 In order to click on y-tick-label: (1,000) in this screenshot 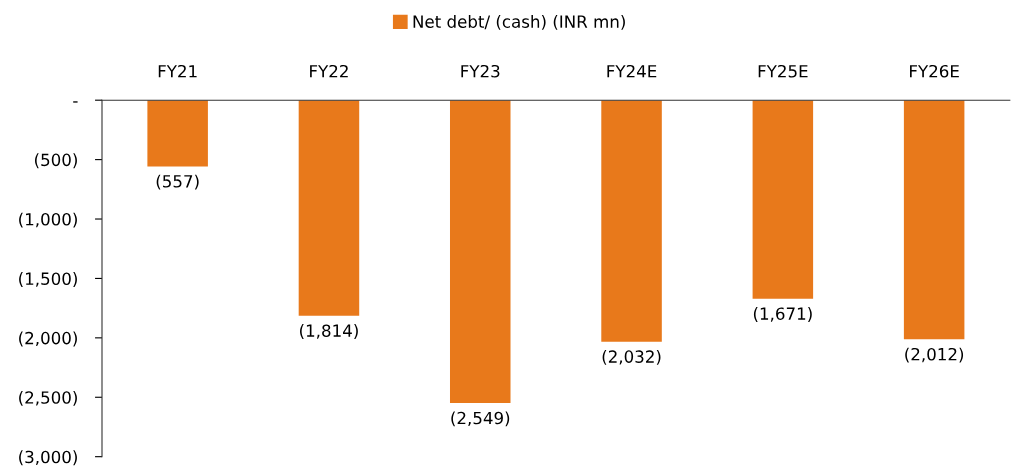, I will do `click(48, 220)`.